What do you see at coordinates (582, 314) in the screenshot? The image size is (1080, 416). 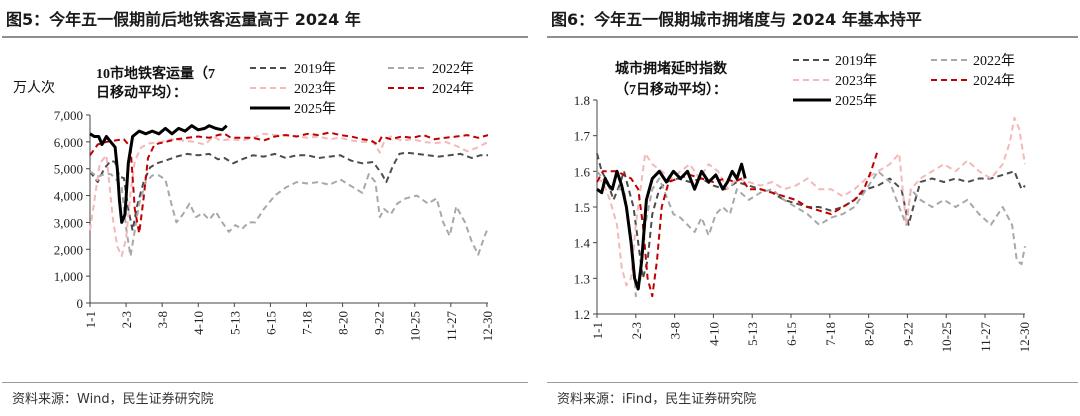 I see `y-tick-label: 1.2` at bounding box center [582, 314].